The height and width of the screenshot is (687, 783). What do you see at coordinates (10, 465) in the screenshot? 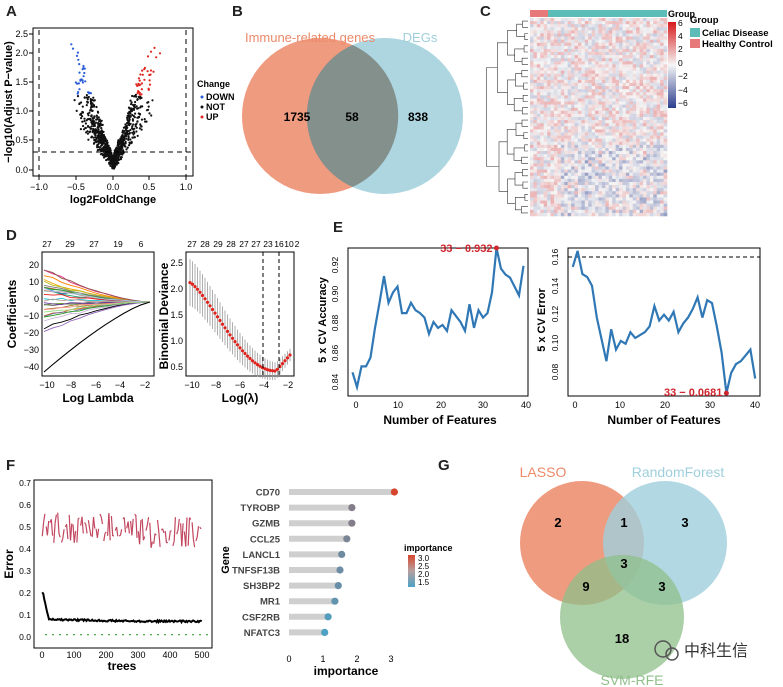
I see `panel-label-f: F` at bounding box center [10, 465].